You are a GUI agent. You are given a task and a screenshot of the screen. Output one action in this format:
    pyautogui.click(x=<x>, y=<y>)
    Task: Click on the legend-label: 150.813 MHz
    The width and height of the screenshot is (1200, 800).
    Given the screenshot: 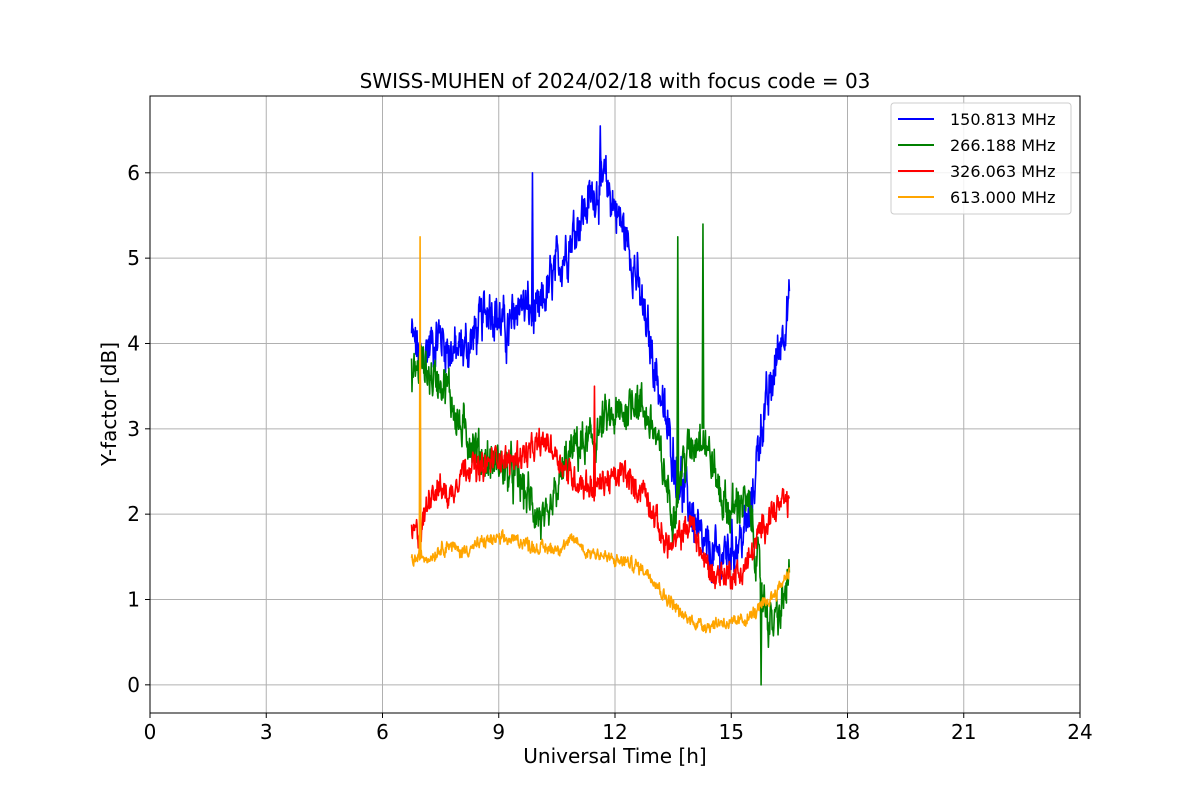 What is the action you would take?
    pyautogui.click(x=1002, y=119)
    